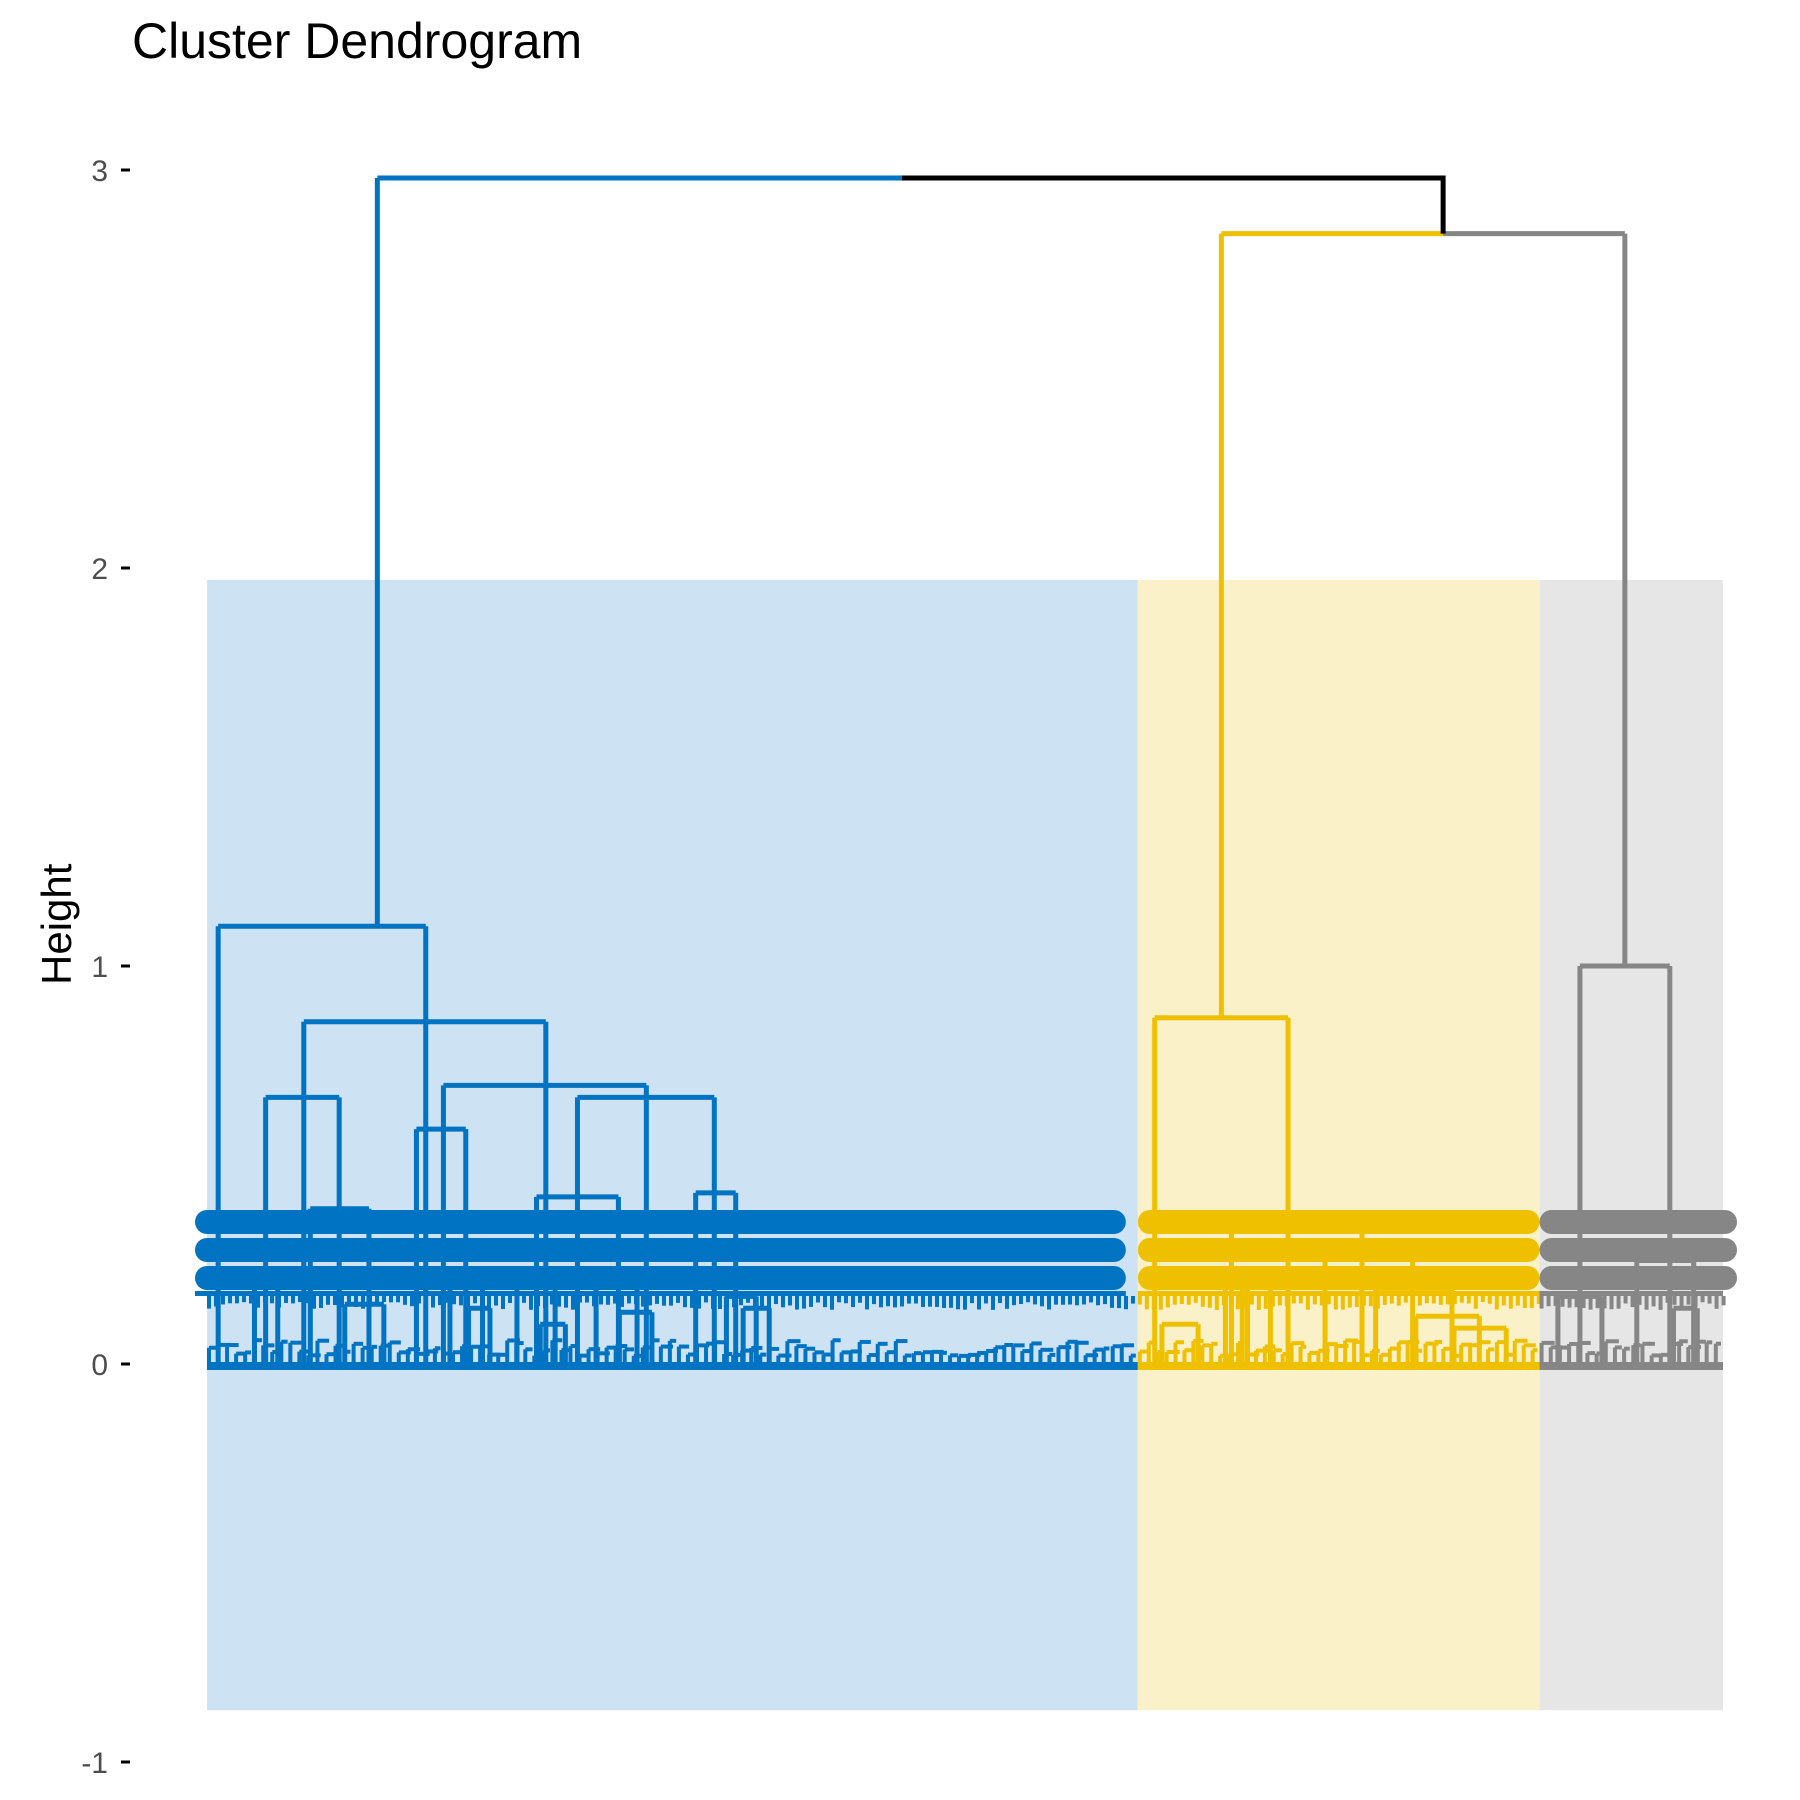 The image size is (1800, 1800). What do you see at coordinates (99, 171) in the screenshot?
I see `y-tick-label: 3` at bounding box center [99, 171].